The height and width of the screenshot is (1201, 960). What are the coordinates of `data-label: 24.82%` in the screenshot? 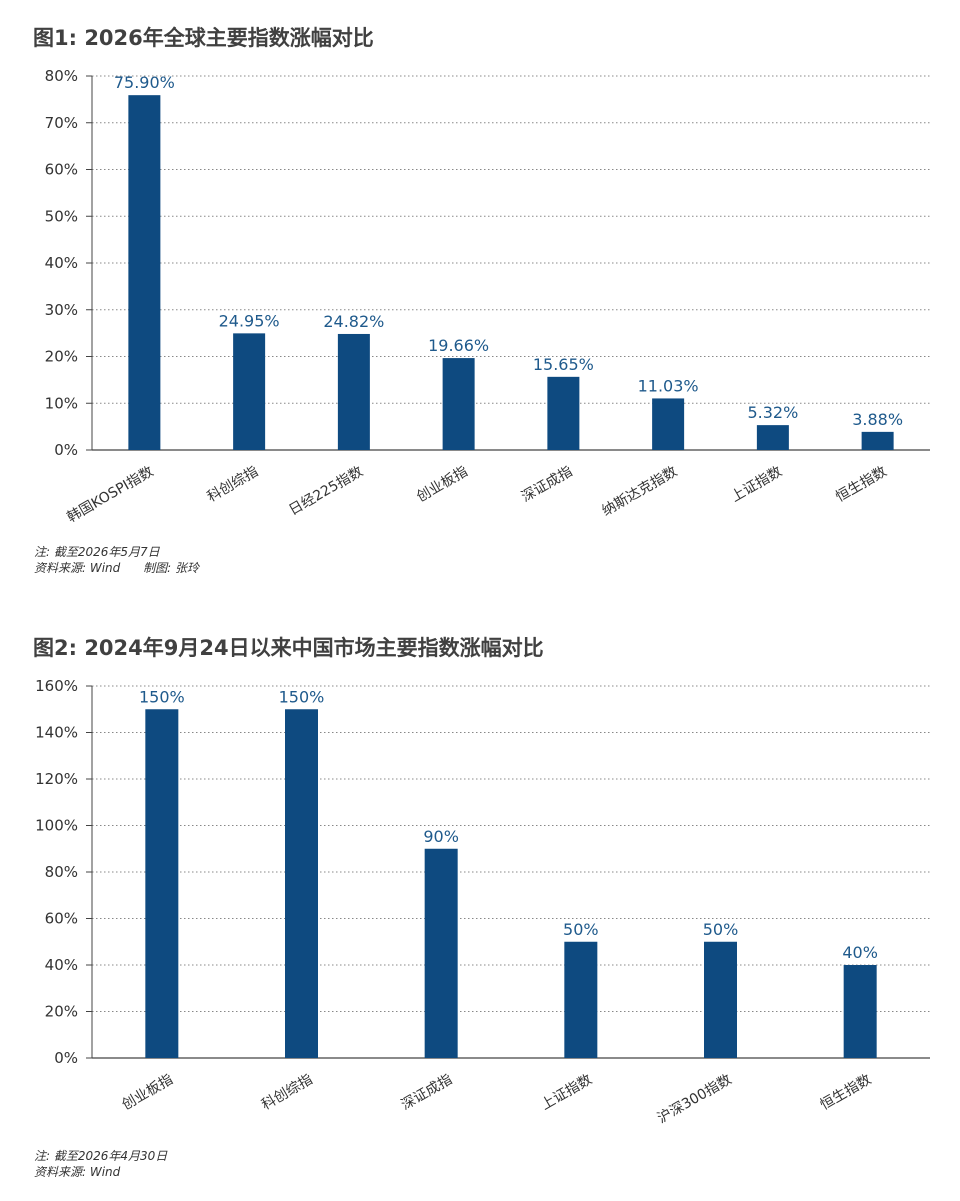 It's located at (353, 321).